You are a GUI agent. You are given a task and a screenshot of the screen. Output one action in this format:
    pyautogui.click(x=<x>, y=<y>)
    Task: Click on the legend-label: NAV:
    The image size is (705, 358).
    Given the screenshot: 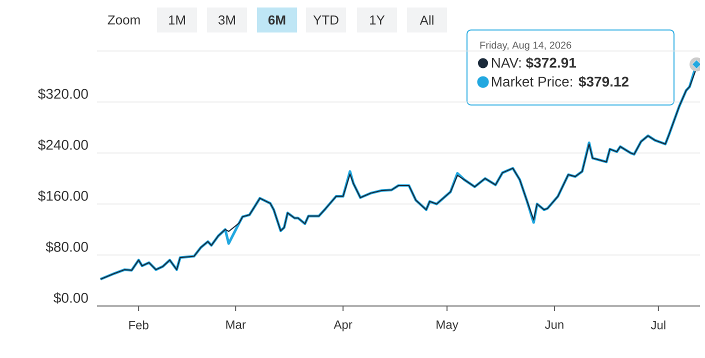 What is the action you would take?
    pyautogui.click(x=506, y=63)
    